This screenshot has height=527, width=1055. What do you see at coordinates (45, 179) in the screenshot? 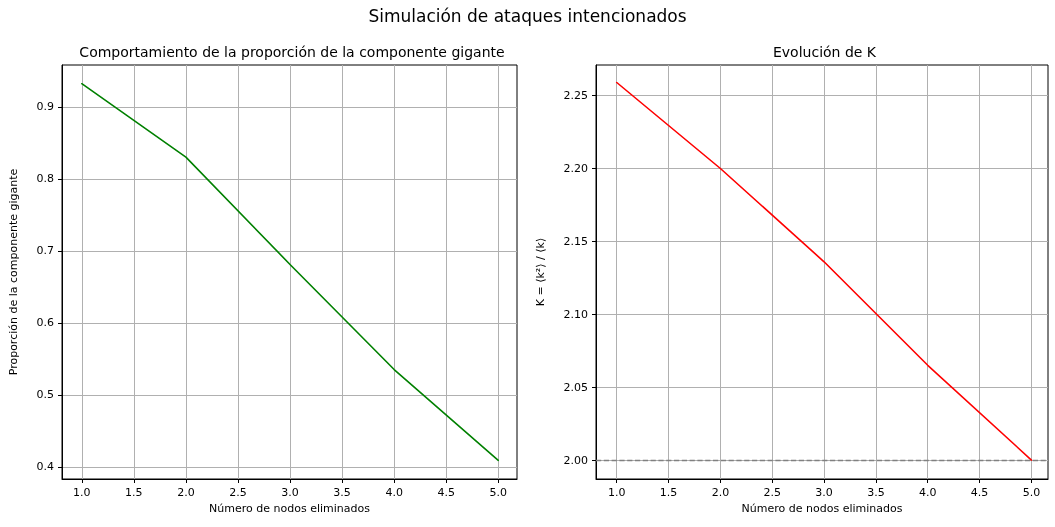
I see `y-tick-label: 0.8` at bounding box center [45, 179].